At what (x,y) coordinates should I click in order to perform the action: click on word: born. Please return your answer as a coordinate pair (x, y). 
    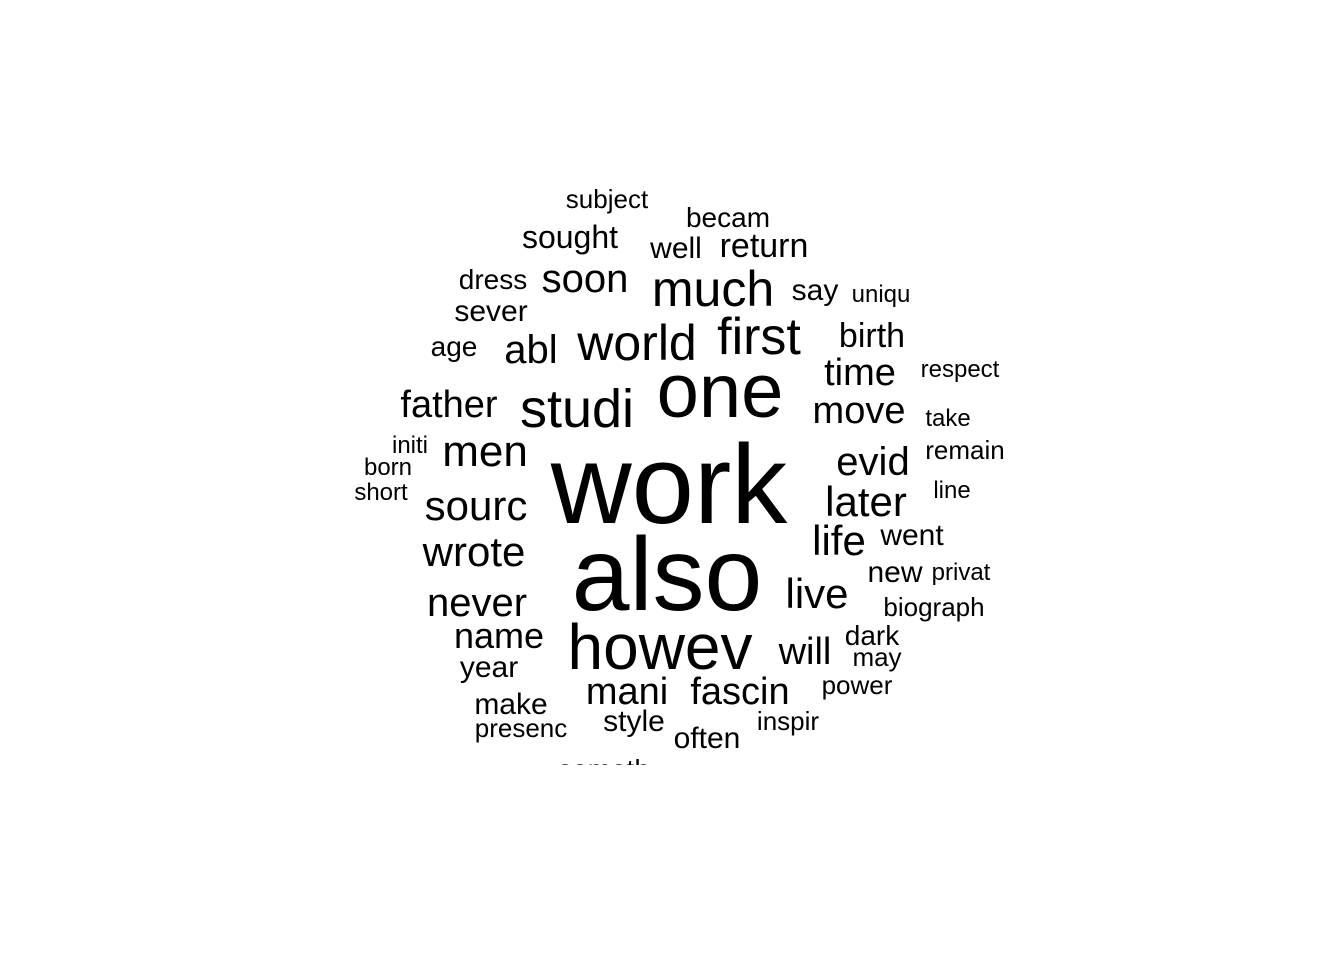
    Looking at the image, I should click on (388, 467).